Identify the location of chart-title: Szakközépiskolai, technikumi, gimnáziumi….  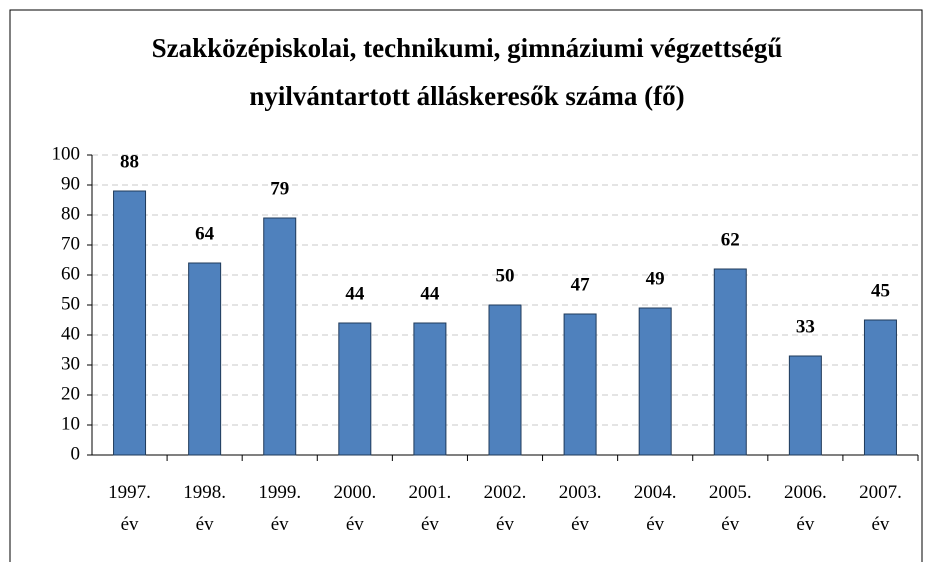
(467, 72).